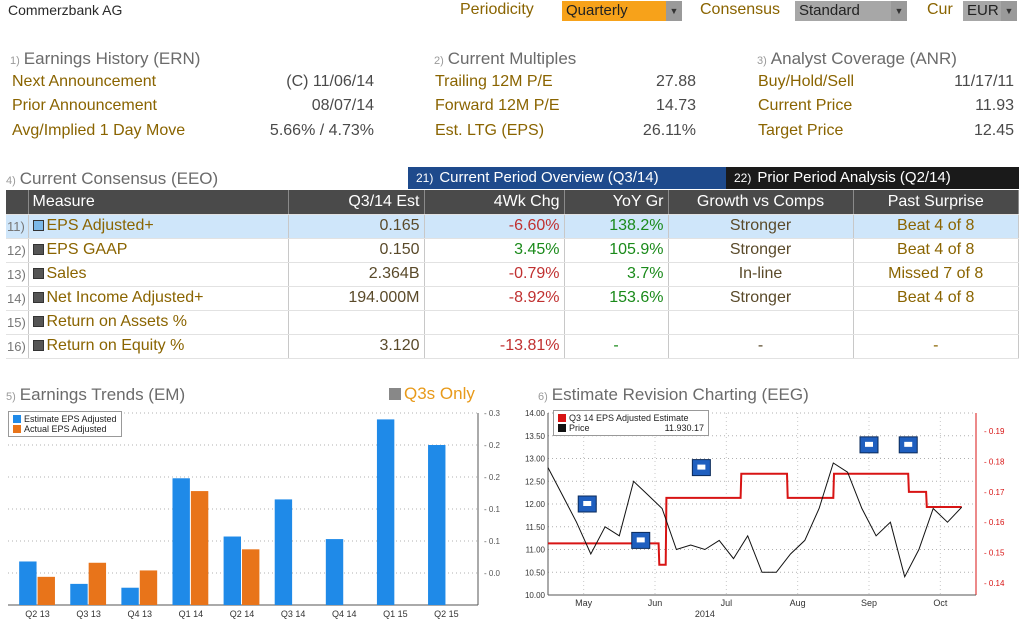 Image resolution: width=1024 pixels, height=623 pixels. I want to click on row-index: 13), so click(17, 274).